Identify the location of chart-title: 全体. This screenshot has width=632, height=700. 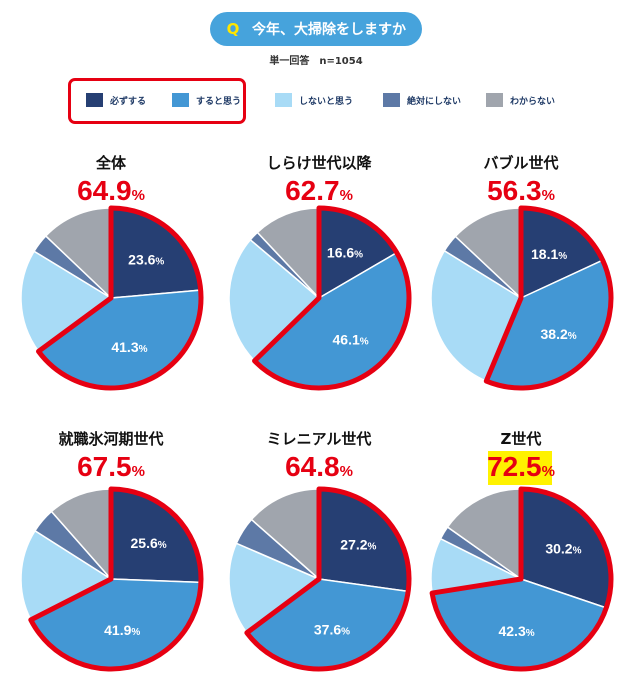
(111, 163).